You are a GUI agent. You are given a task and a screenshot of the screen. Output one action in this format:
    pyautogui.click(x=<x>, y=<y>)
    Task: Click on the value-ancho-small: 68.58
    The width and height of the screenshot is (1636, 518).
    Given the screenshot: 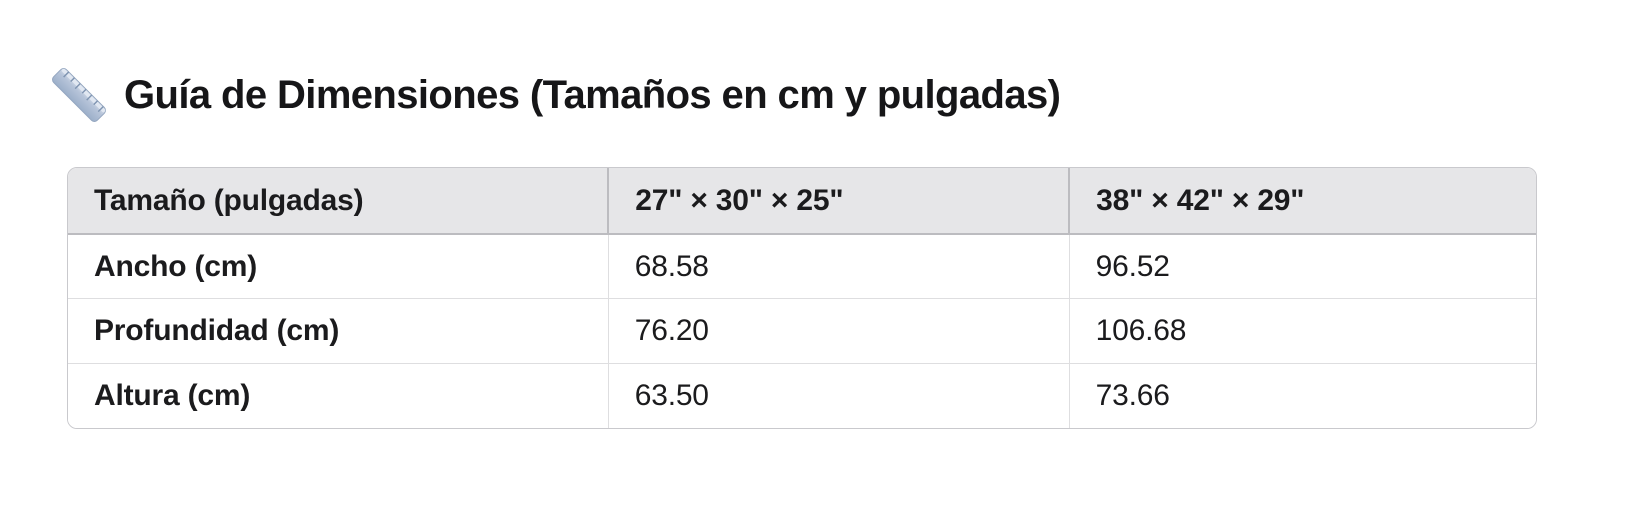 What is the action you would take?
    pyautogui.click(x=838, y=266)
    